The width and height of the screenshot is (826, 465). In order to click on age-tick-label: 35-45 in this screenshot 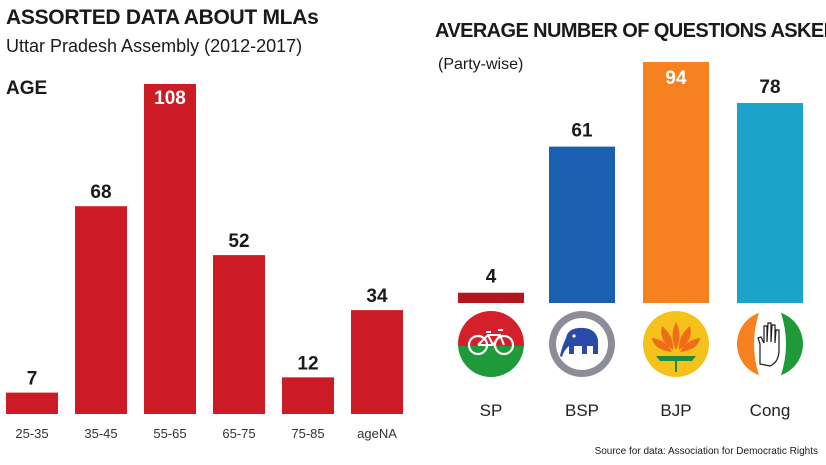, I will do `click(100, 433)`.